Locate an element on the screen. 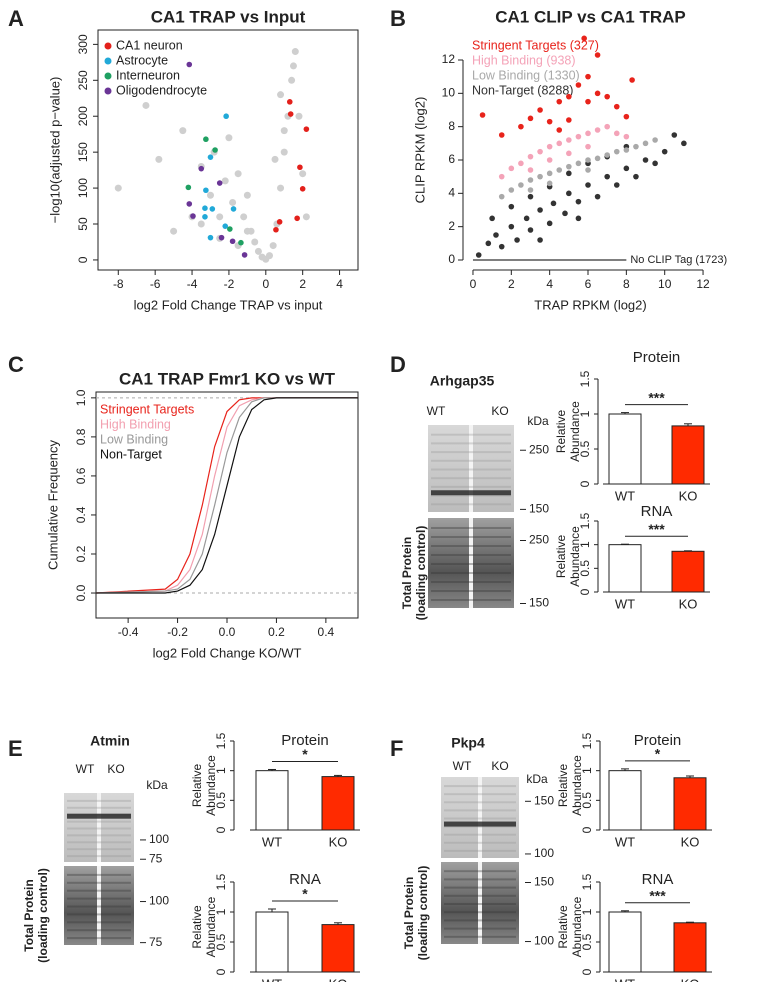 This screenshot has height=982, width=758. lane-divider is located at coordinates (99, 827).